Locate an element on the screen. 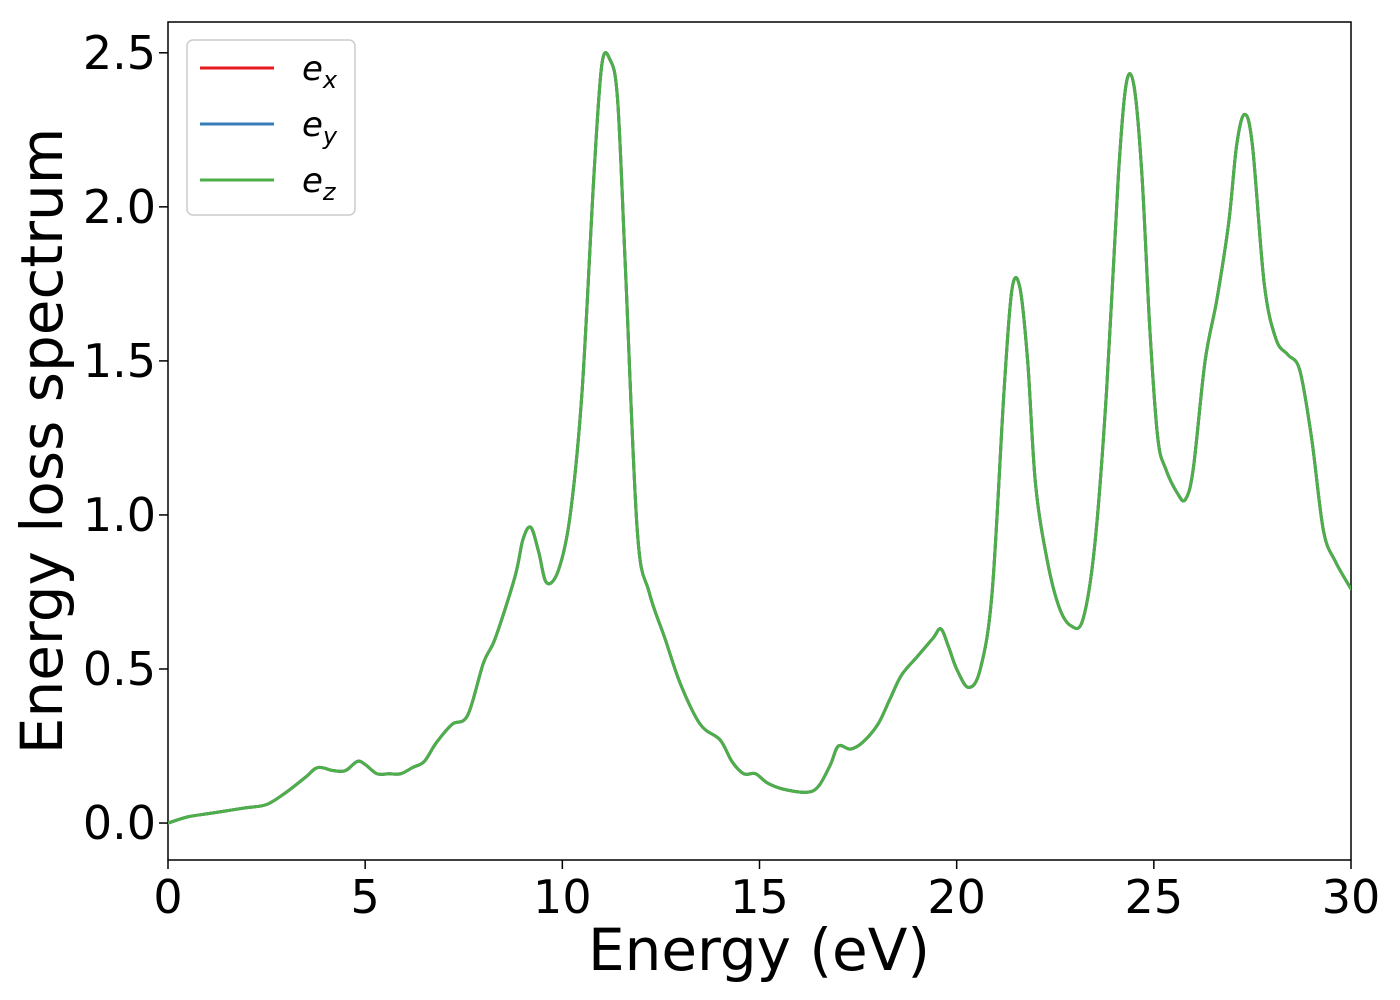 This screenshot has width=1400, height=1000. y-tick-label: 2.0 is located at coordinates (119, 207).